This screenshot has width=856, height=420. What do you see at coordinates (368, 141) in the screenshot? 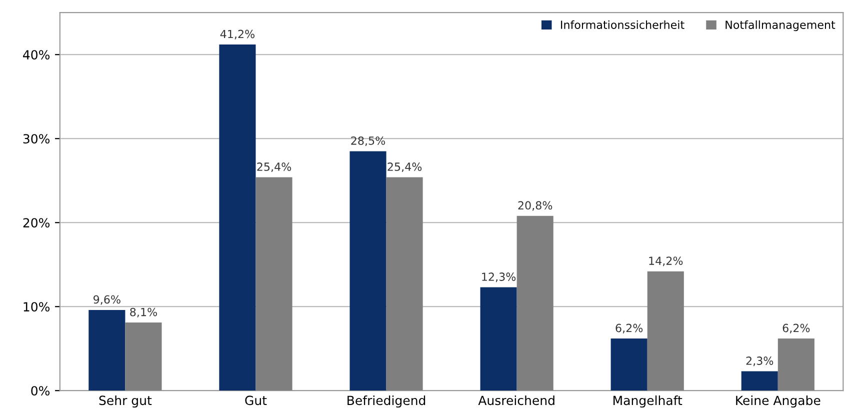
I see `data-label: 28,5%` at bounding box center [368, 141].